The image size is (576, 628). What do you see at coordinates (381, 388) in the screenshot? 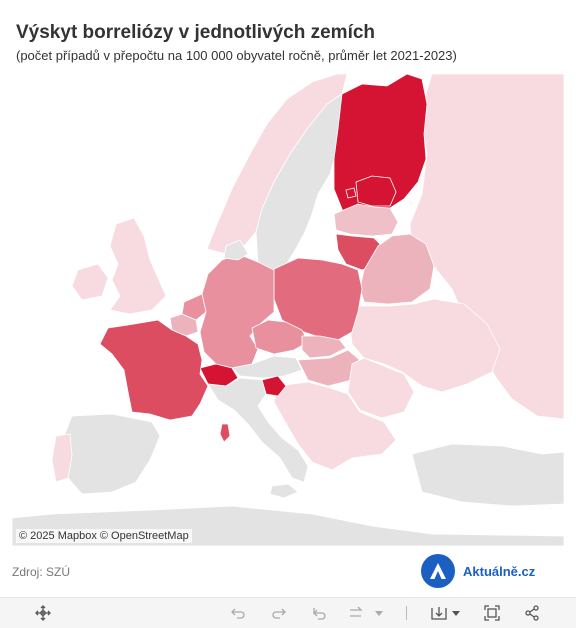
I see `region-romania` at bounding box center [381, 388].